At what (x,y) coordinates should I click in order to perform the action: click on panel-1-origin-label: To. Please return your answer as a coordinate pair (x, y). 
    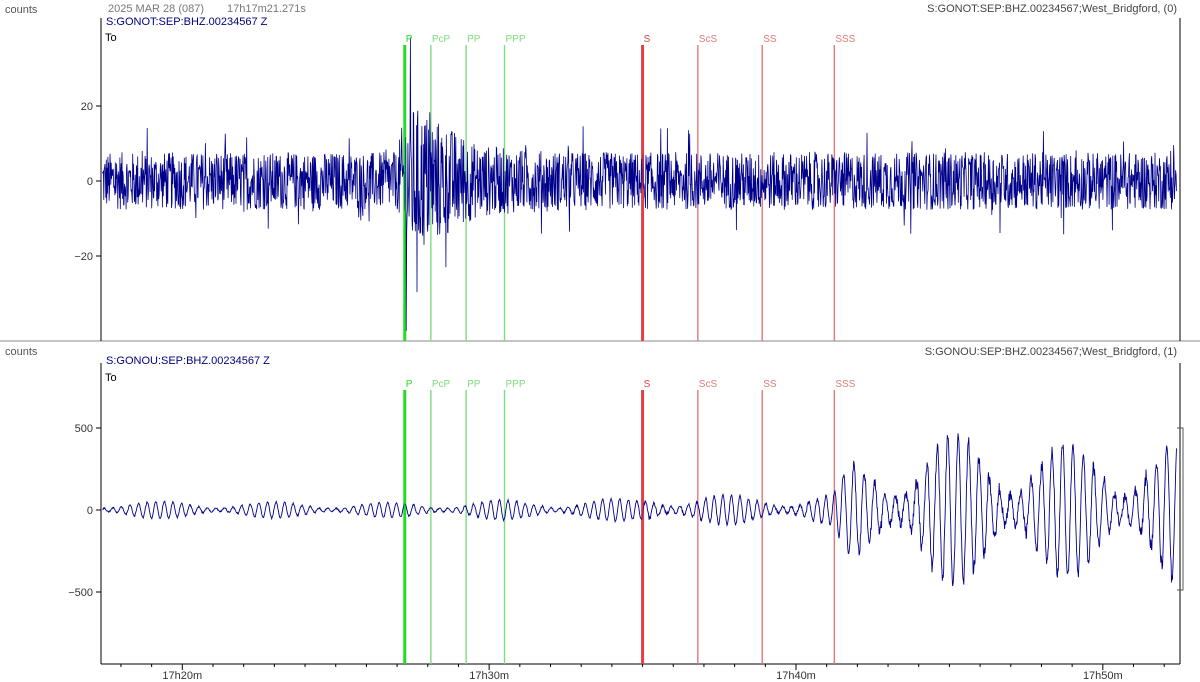
    Looking at the image, I should click on (111, 378).